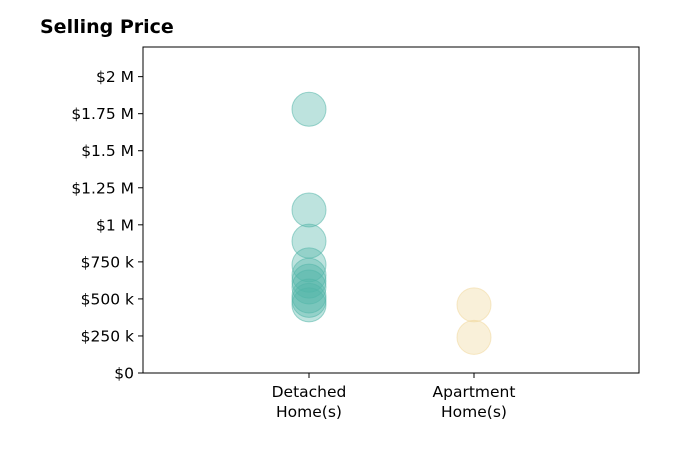  Describe the element at coordinates (107, 262) in the screenshot. I see `y-tick-label: $750 k` at that location.